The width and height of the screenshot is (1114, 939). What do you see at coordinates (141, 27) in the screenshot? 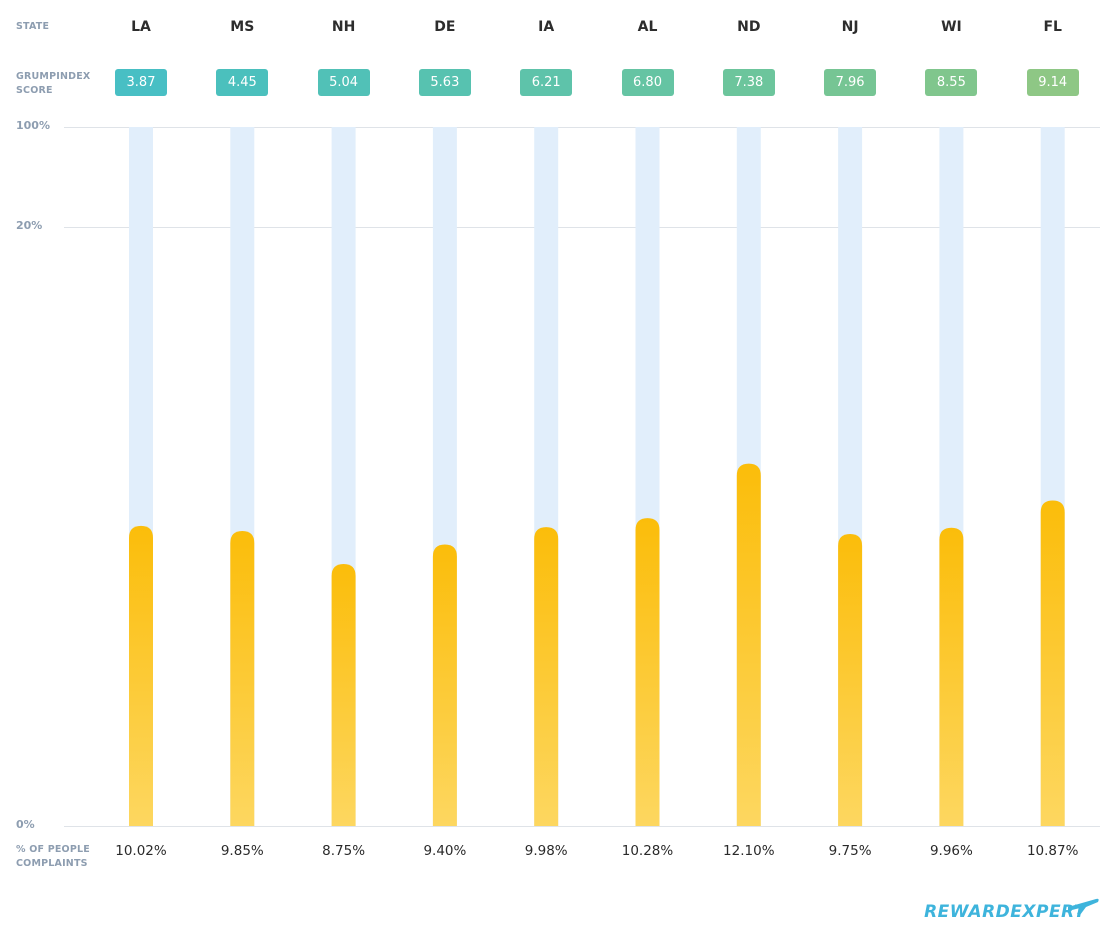
I see `state-label-la: LA` at bounding box center [141, 27].